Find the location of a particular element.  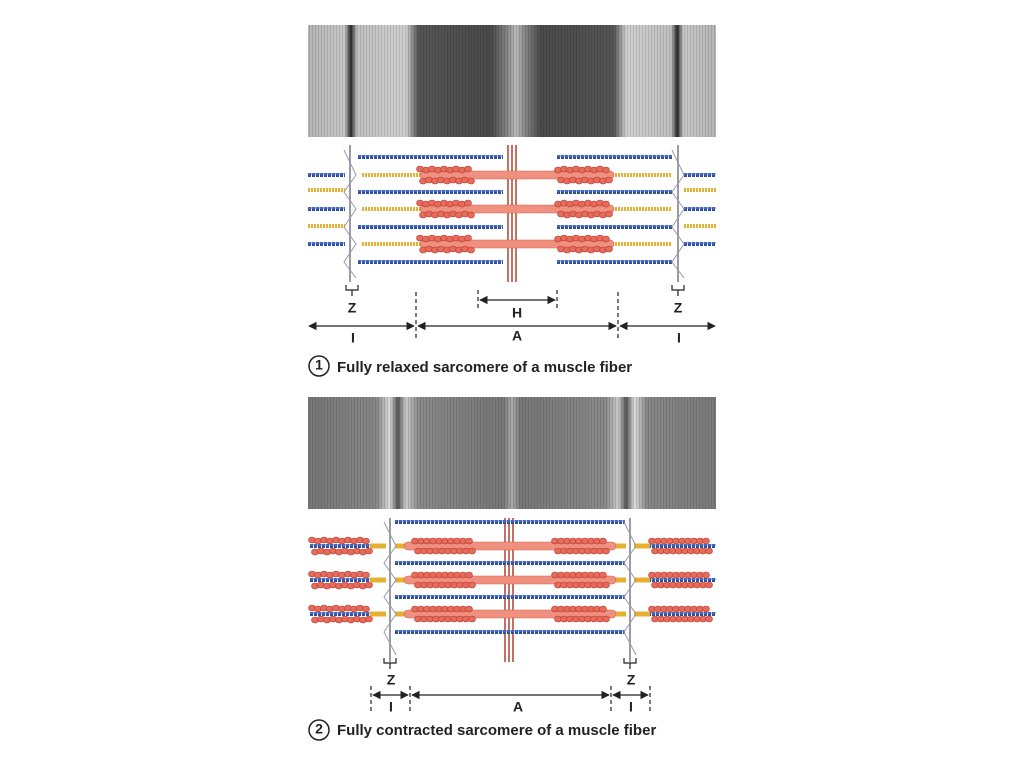

panel-number: 2 is located at coordinates (319, 729).